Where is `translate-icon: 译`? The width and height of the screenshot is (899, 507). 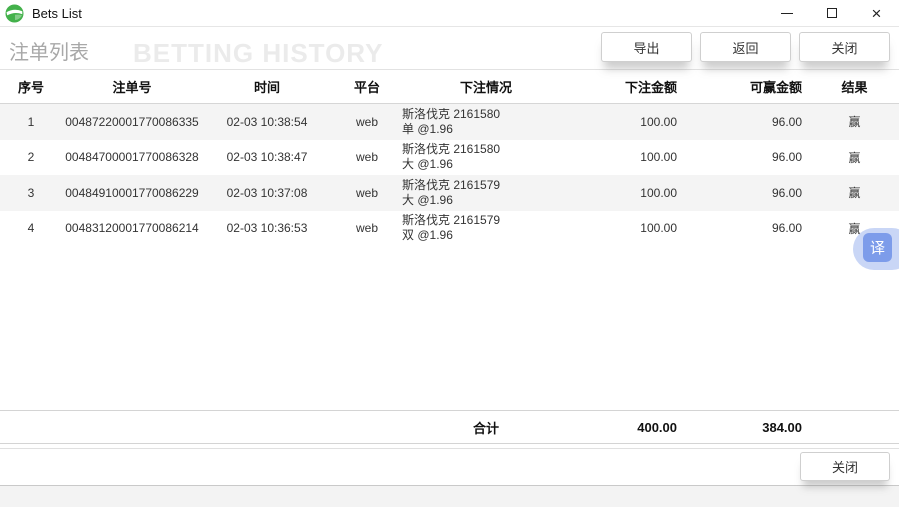 translate-icon: 译 is located at coordinates (877, 247).